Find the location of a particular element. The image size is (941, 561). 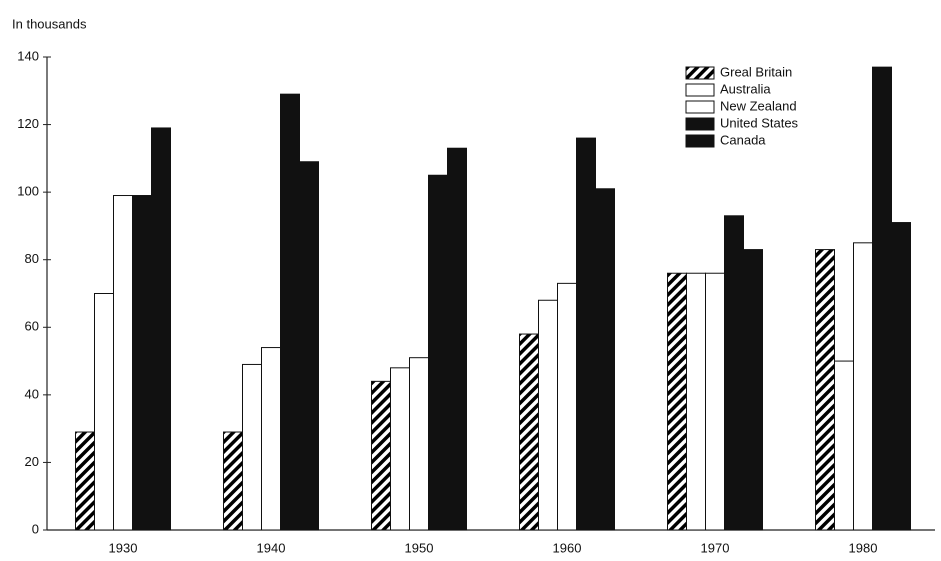

y-tick-label: 140 is located at coordinates (28, 55).